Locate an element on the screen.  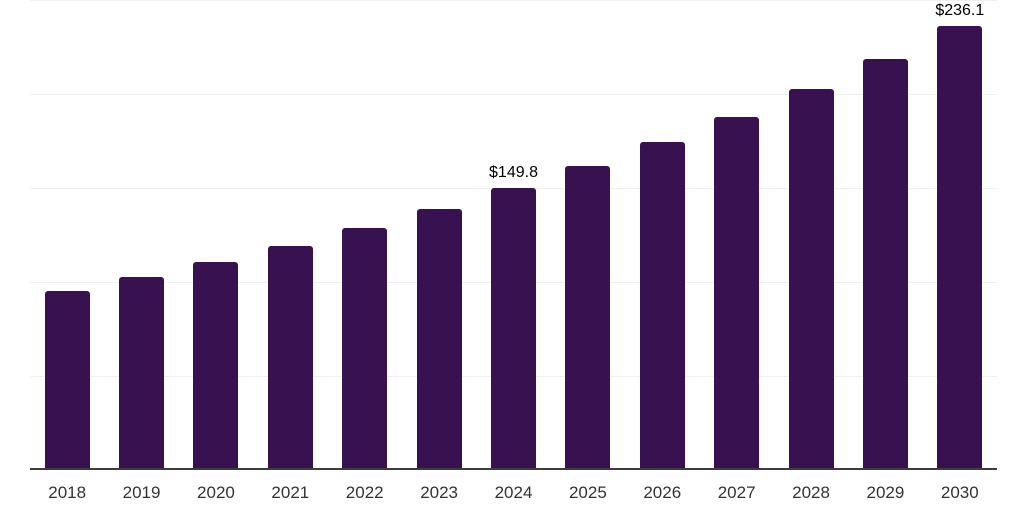
x-axis-line is located at coordinates (513, 469).